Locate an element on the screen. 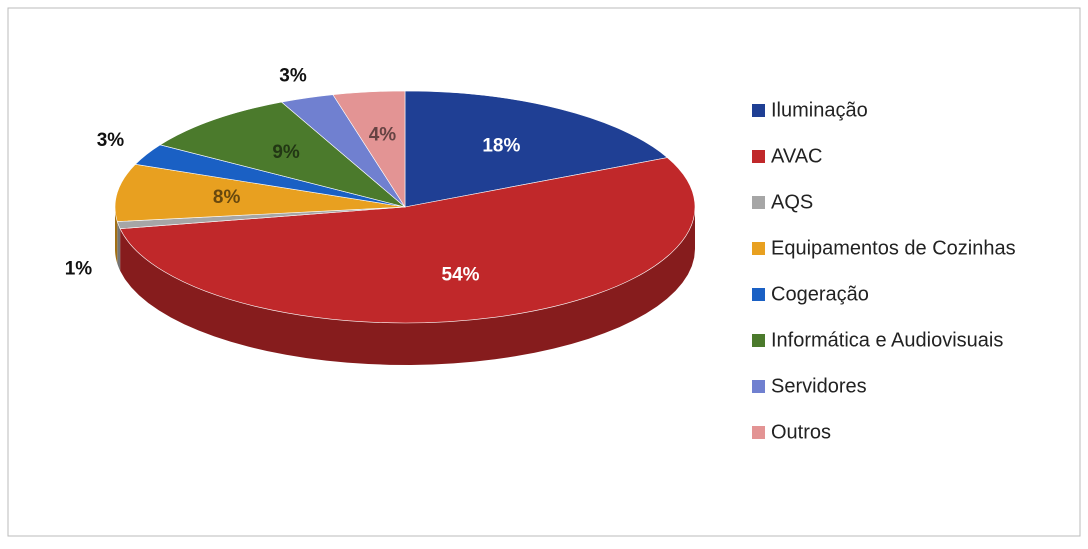  data-label: 4% is located at coordinates (383, 135).